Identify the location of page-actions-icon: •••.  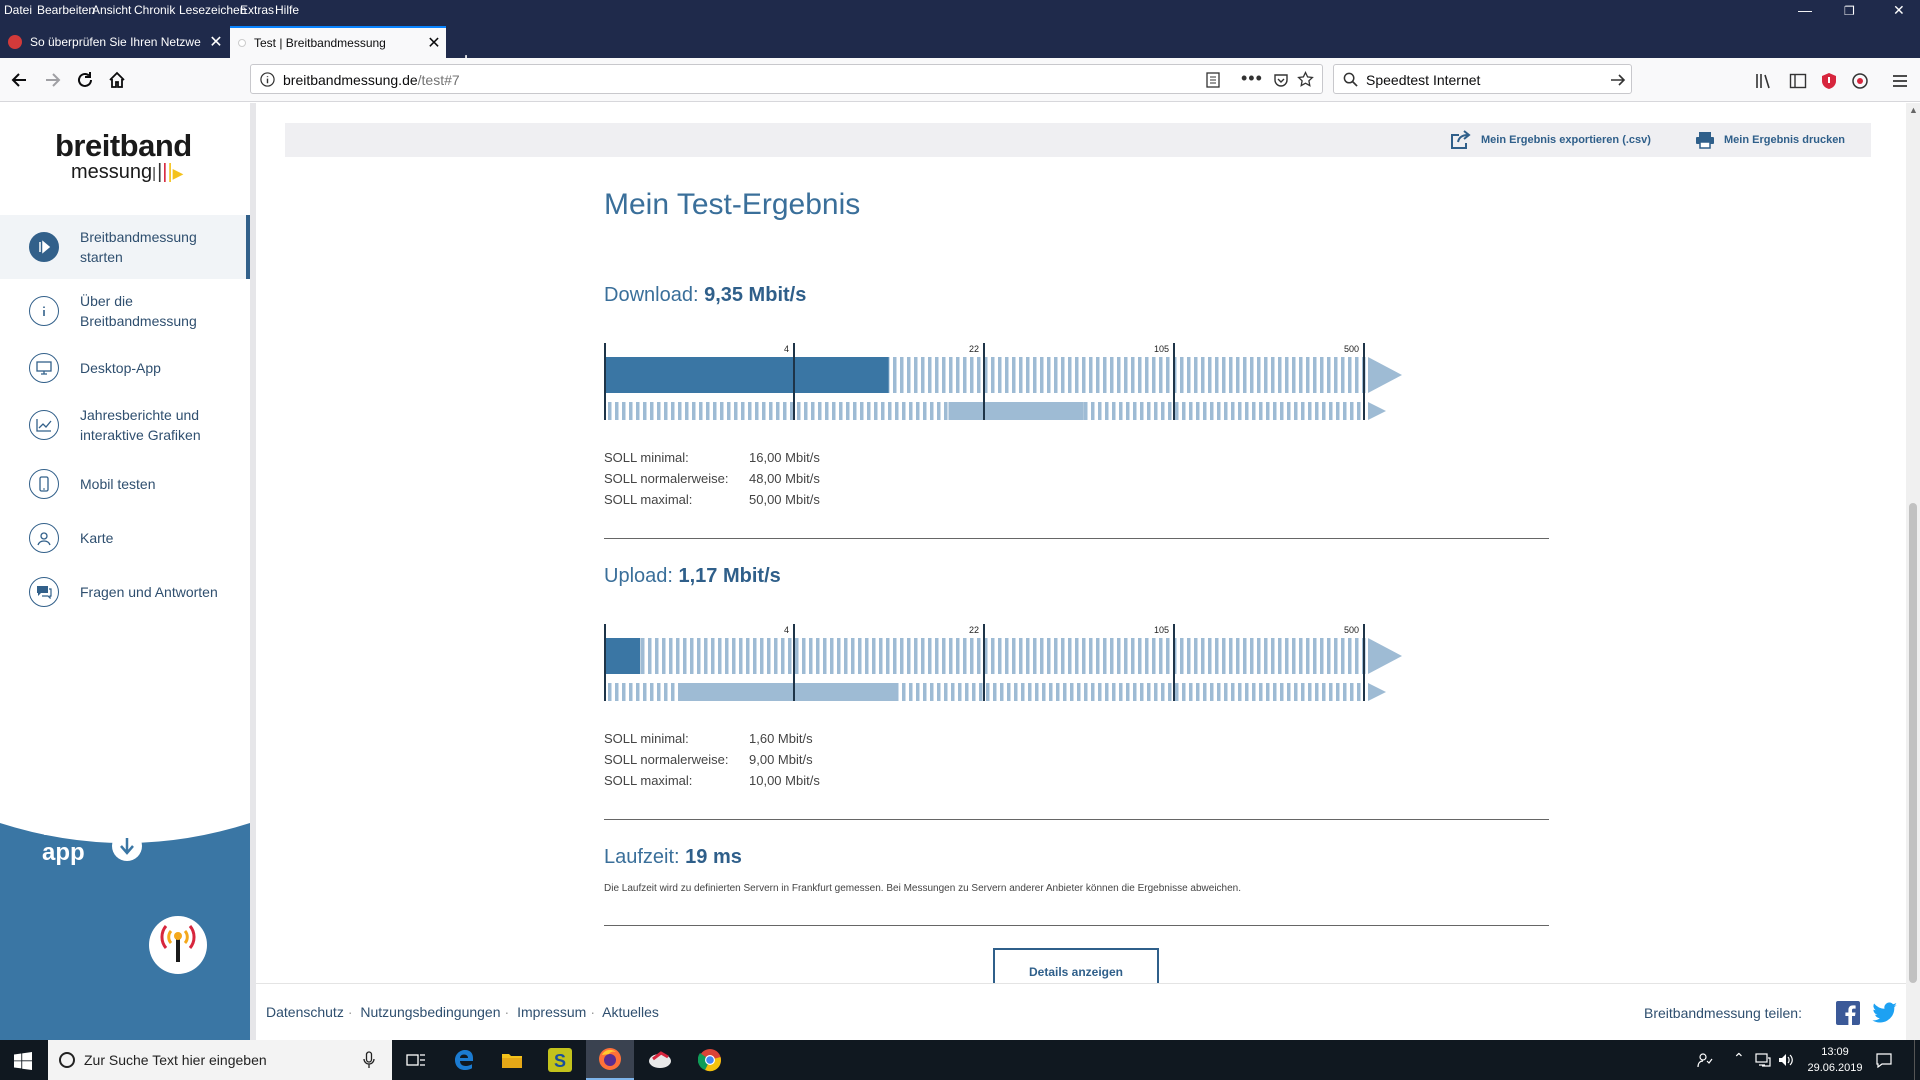
(1252, 78).